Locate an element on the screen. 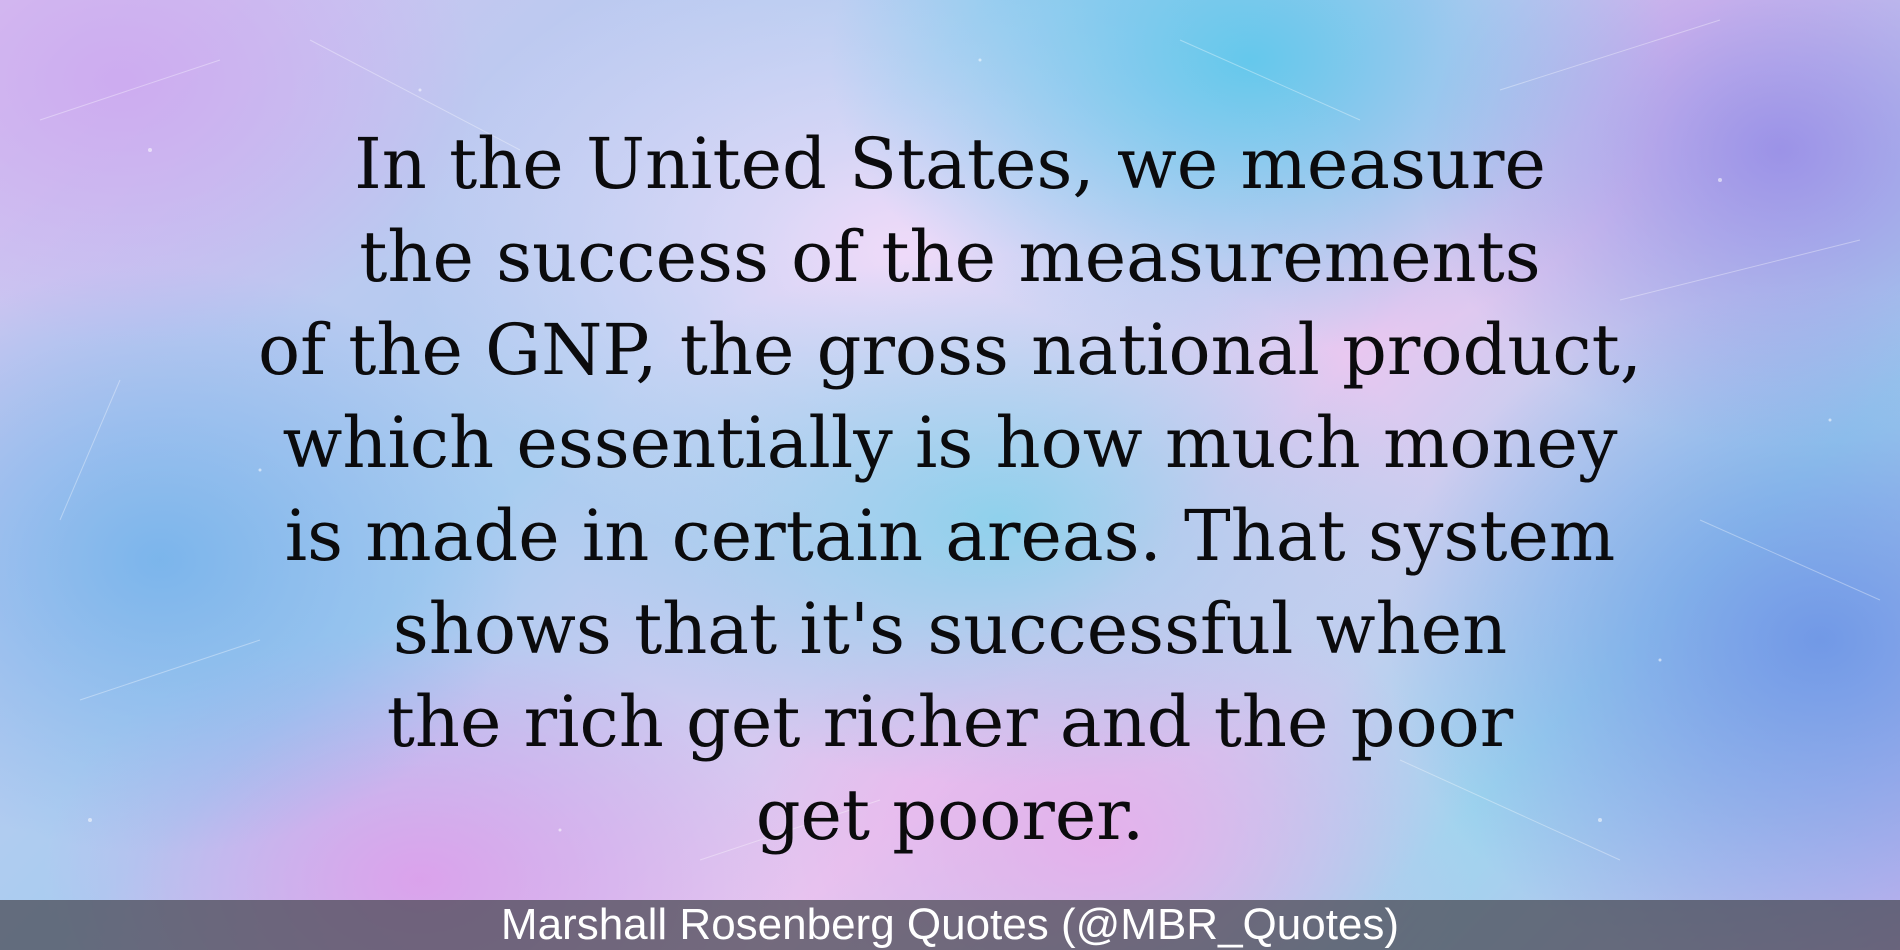 This screenshot has width=1900, height=950. attribution-text: Marshall Rosenberg Quotes (@MBR_Quotes) is located at coordinates (950, 924).